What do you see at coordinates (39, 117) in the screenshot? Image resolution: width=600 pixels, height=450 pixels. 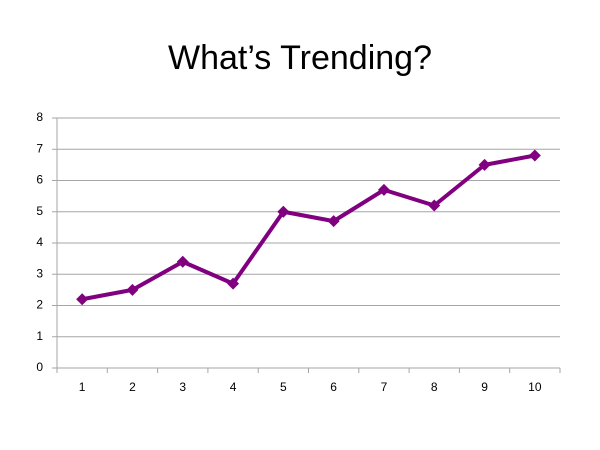 I see `y-tick-label: 8` at bounding box center [39, 117].